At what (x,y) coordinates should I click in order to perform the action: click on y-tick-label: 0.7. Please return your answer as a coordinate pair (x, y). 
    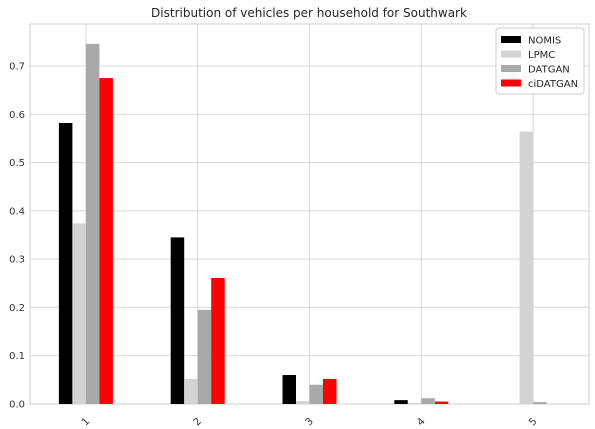
    Looking at the image, I should click on (17, 67).